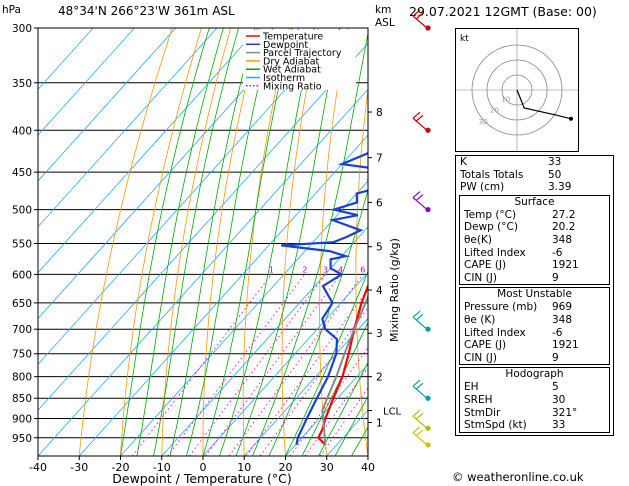  Describe the element at coordinates (22, 304) in the screenshot. I see `pressure-tick-label: 650` at that location.